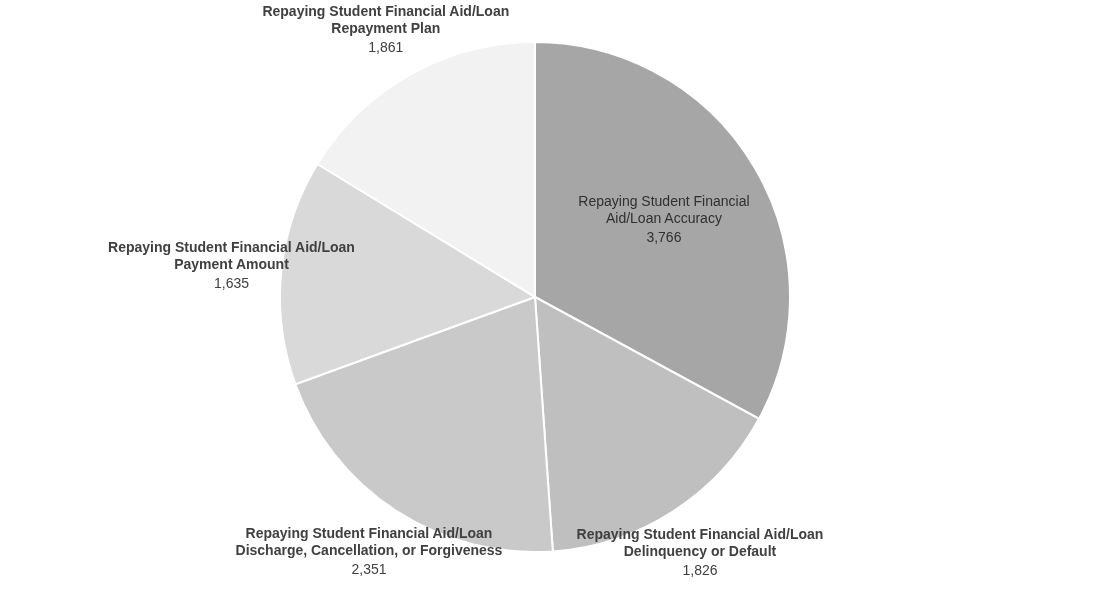 The width and height of the screenshot is (1101, 601). I want to click on data-label: 2,351, so click(369, 569).